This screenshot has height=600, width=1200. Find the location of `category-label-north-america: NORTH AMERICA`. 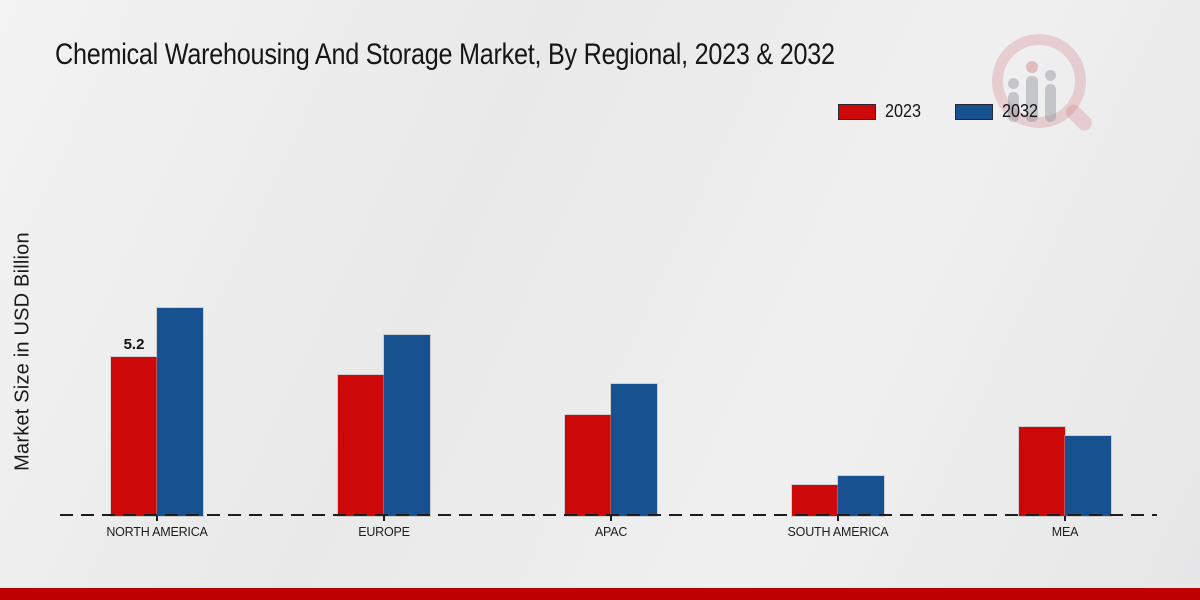

category-label-north-america: NORTH AMERICA is located at coordinates (157, 532).